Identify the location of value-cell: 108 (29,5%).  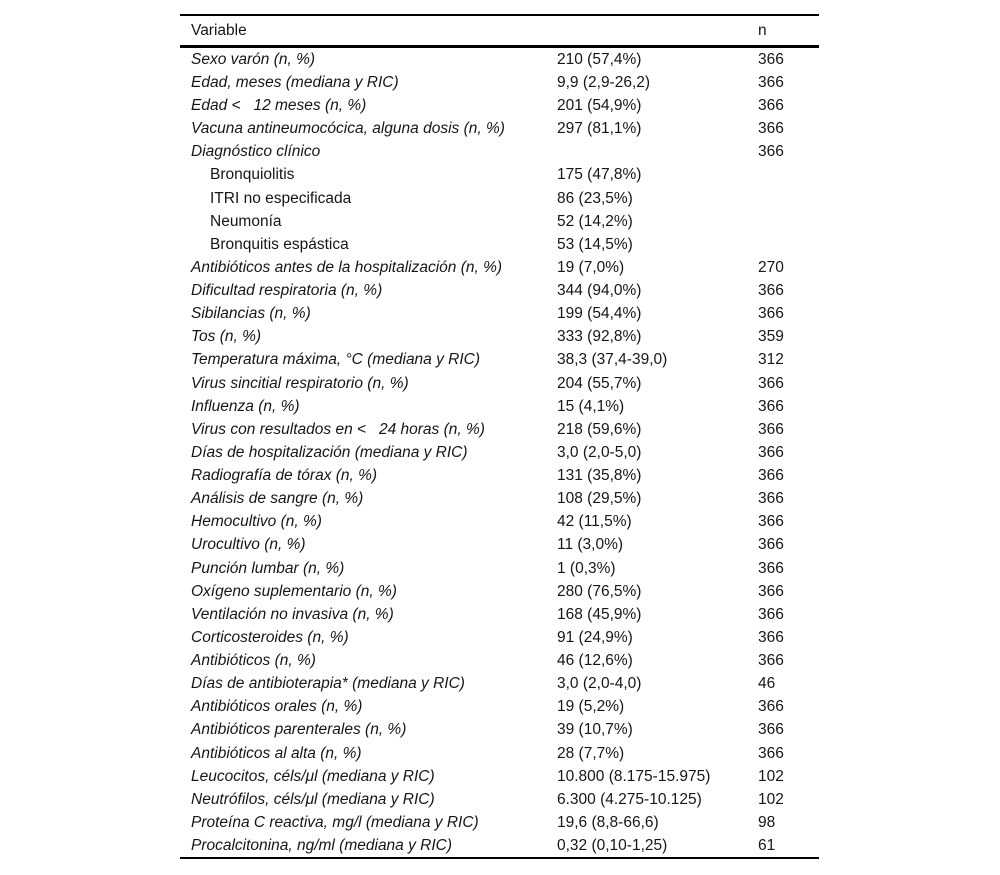
(599, 499).